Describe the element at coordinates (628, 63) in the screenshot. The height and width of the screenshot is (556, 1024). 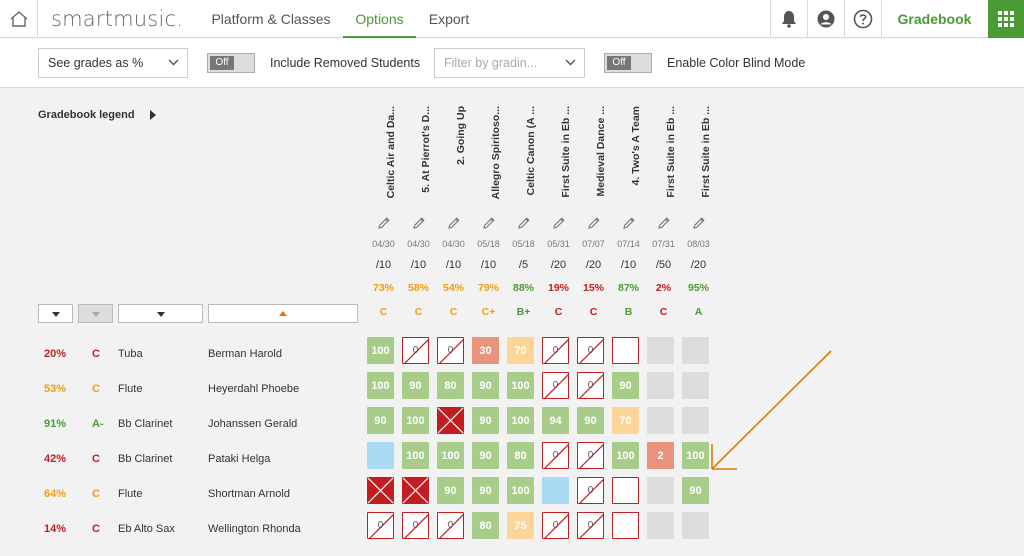
I see `color-blind-toggle: Off` at that location.